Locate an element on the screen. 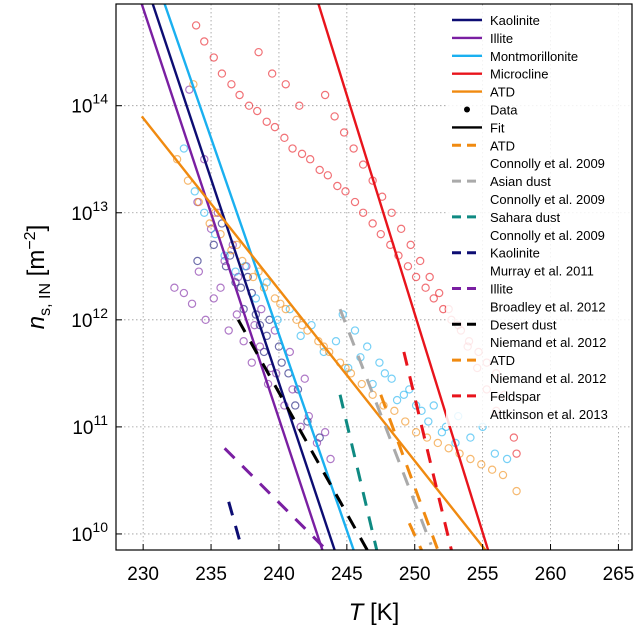 The image size is (635, 633). legend-label: Microcline is located at coordinates (519, 74).